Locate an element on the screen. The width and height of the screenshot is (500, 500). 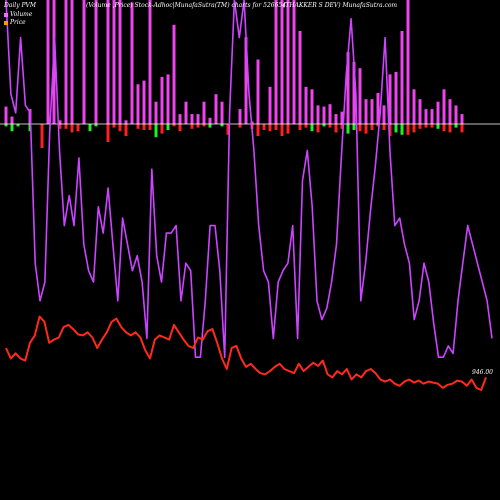
legend-price: Price is located at coordinates (15, 22).